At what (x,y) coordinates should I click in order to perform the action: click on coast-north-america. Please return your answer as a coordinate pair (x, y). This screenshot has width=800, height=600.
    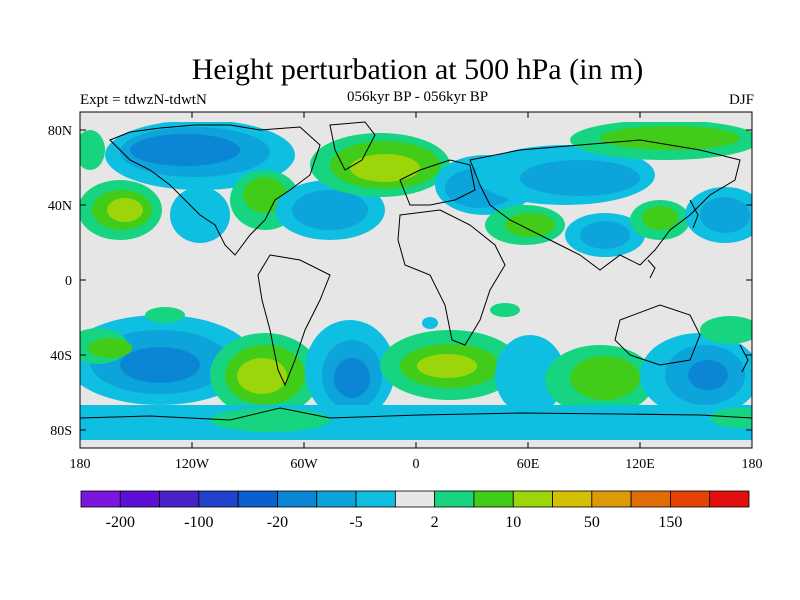
    Looking at the image, I should click on (215, 190).